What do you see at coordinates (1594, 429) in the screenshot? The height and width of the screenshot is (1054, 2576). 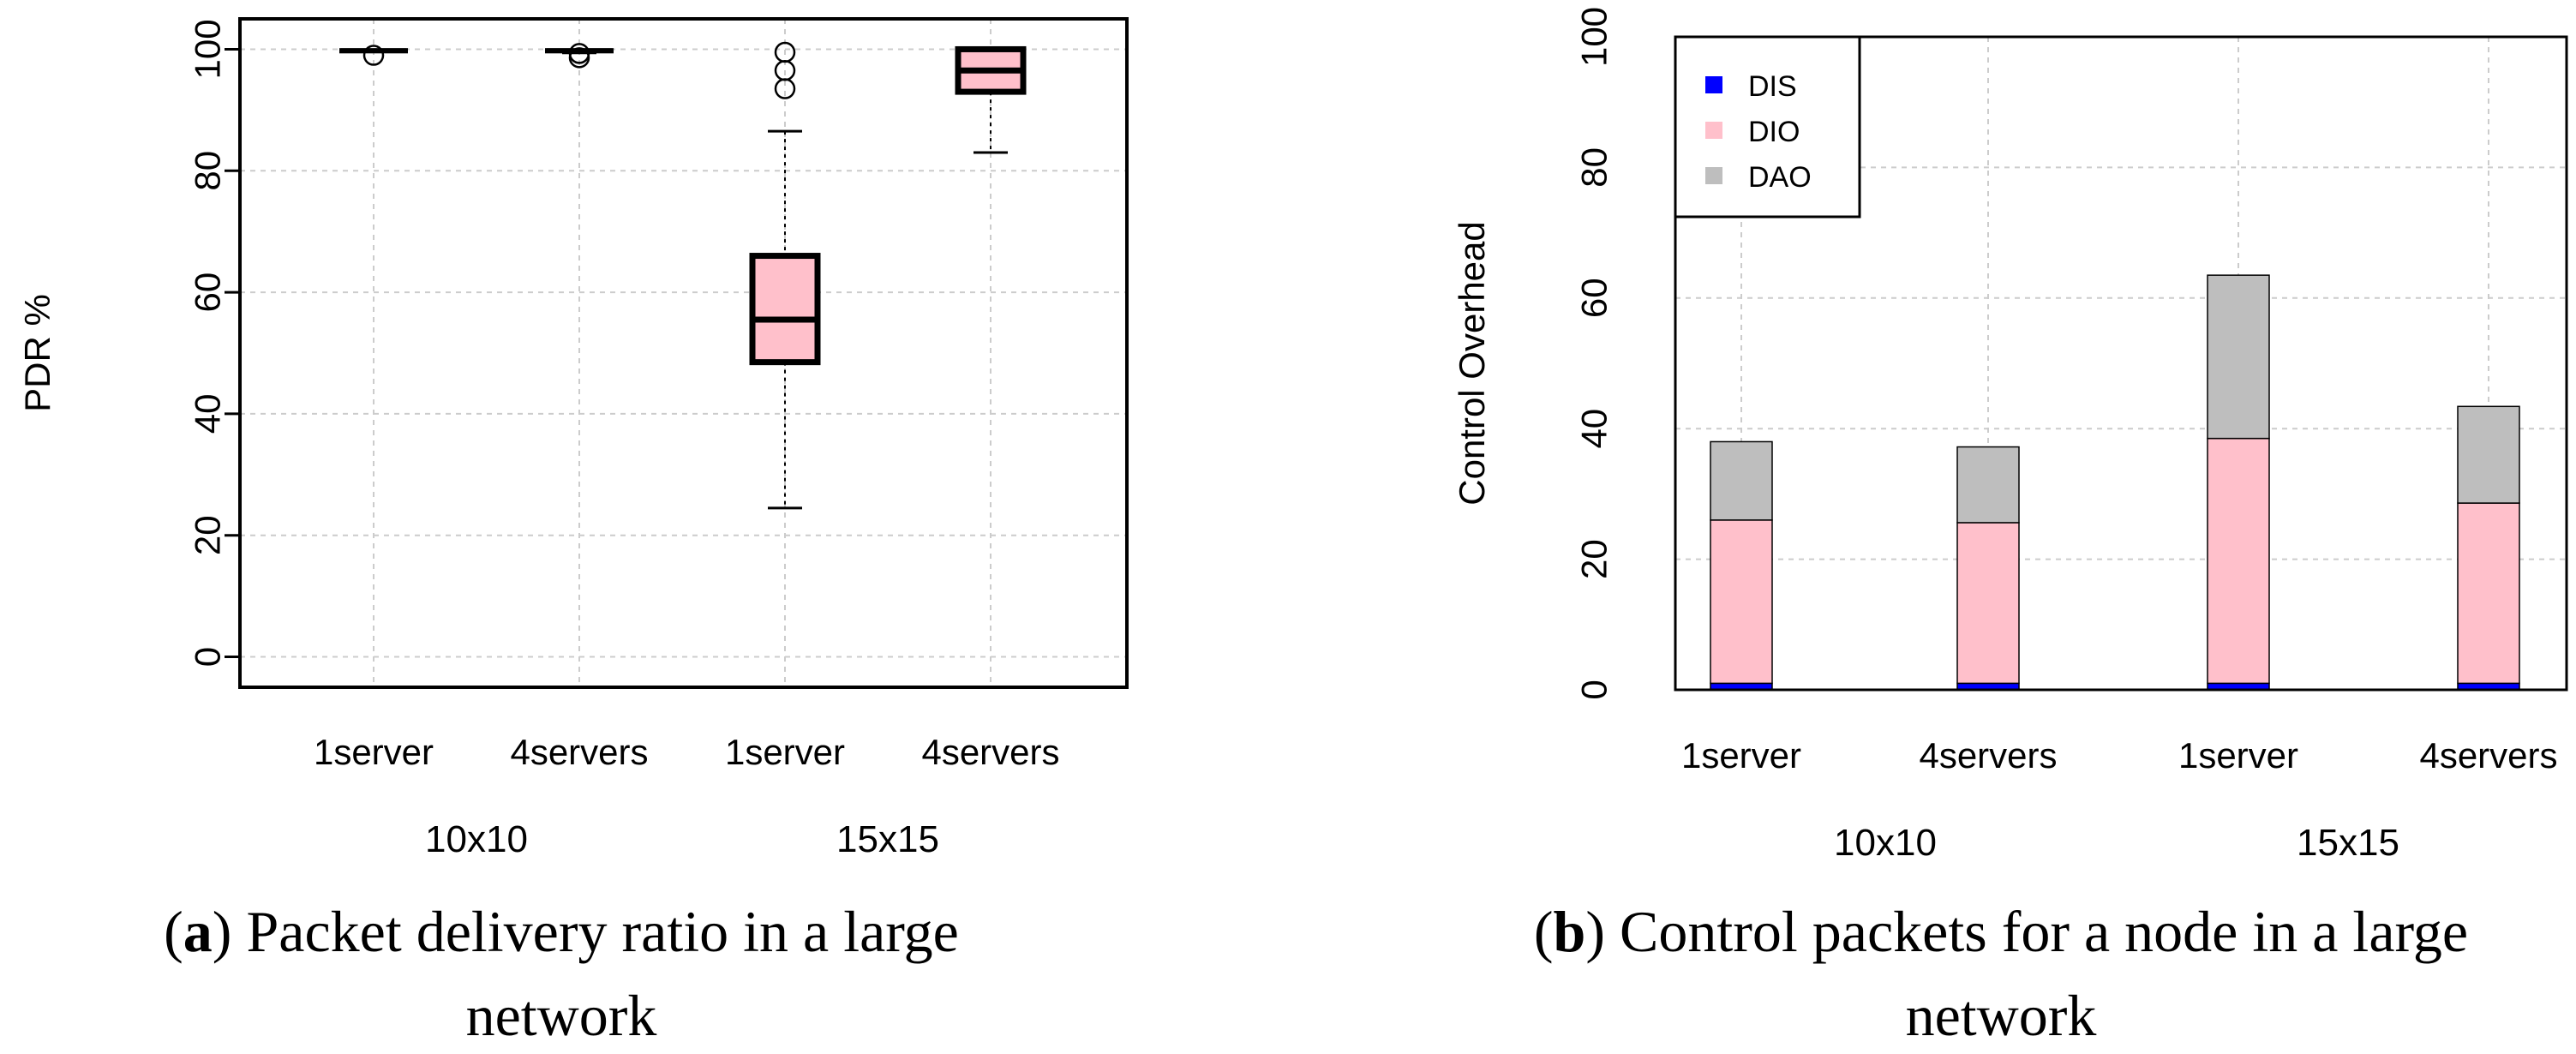 I see `b-y-tick-label: 40` at bounding box center [1594, 429].